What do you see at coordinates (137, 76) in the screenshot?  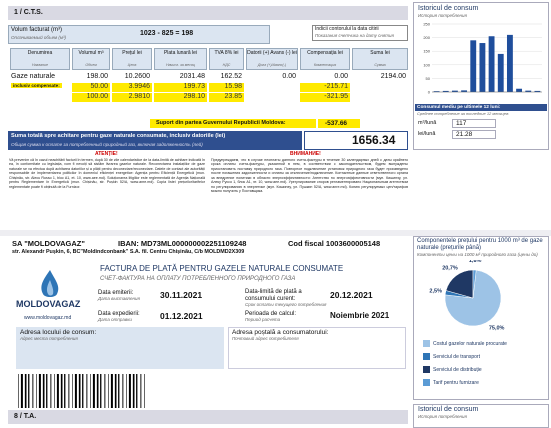 I see `row-cell: 10.2600` at bounding box center [137, 76].